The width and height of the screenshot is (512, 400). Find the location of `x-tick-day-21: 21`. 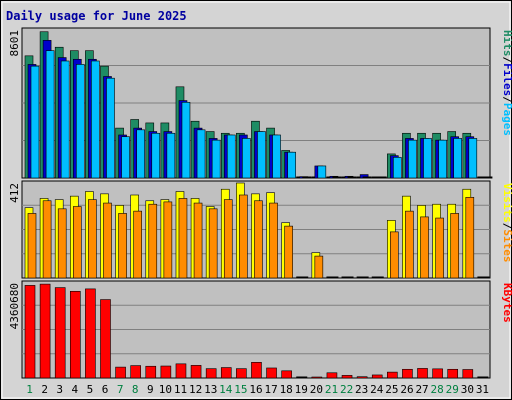

x-tick-day-21: 21 is located at coordinates (331, 389).